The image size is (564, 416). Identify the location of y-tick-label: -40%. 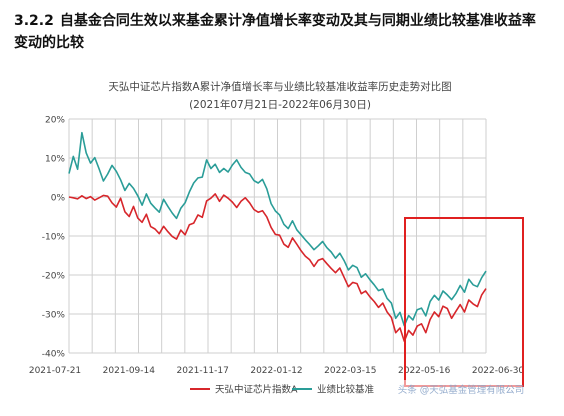
(54, 355).